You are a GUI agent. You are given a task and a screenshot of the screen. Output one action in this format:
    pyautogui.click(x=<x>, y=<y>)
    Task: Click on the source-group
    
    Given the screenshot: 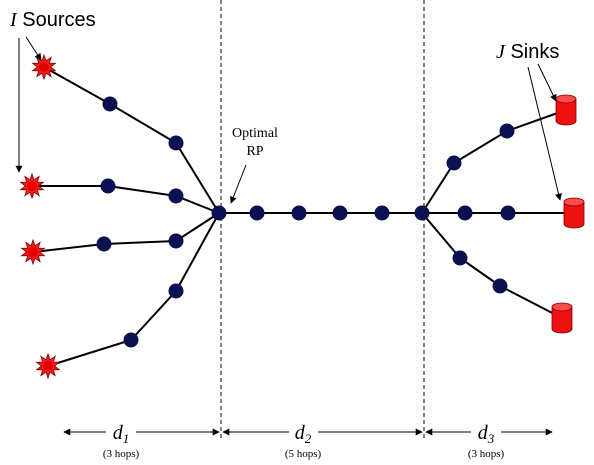 What is the action you would take?
    pyautogui.click(x=40, y=216)
    